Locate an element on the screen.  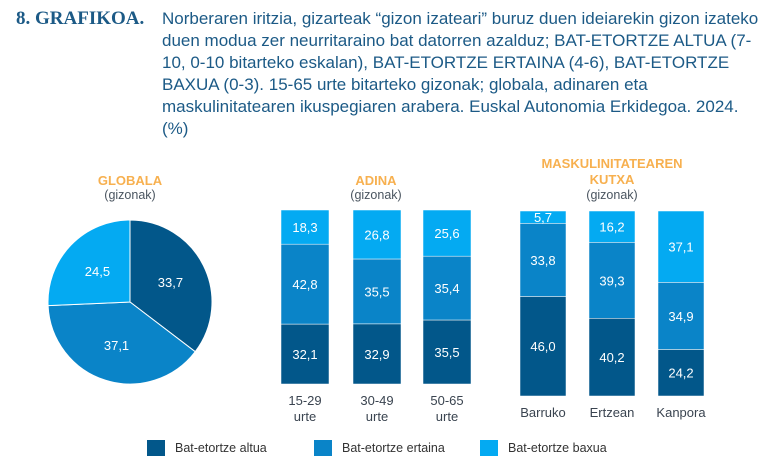
legend-item-baxua: Bat-etortze baxua is located at coordinates (543, 448).